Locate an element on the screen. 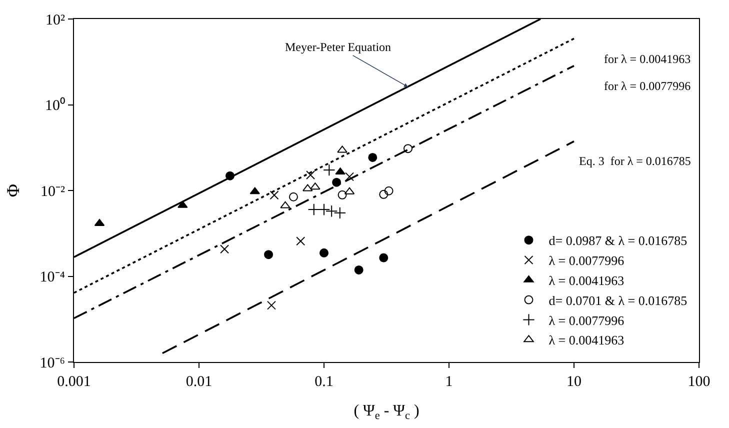 The width and height of the screenshot is (729, 428). legend-label: d= 0.0701 & λ = 0.016785 is located at coordinates (618, 300).